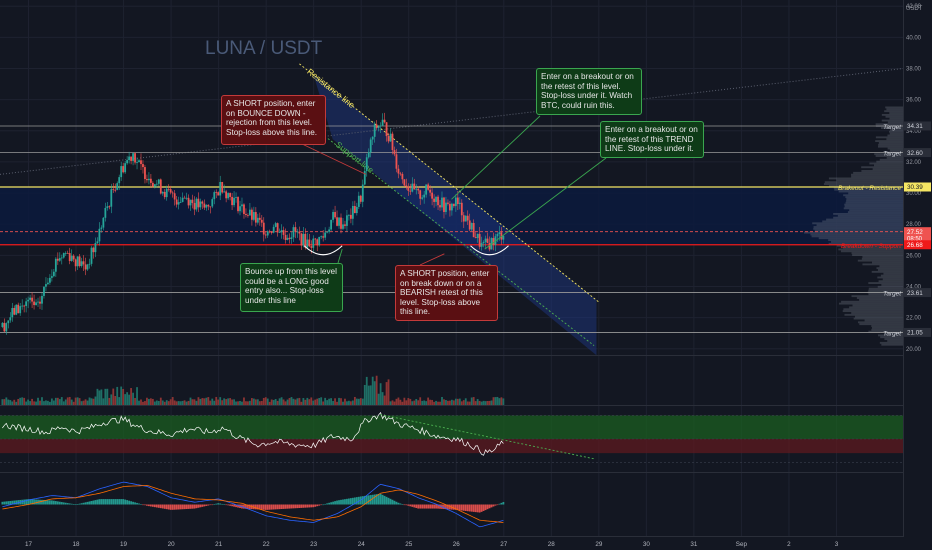 This screenshot has width=932, height=550. Describe the element at coordinates (29, 544) in the screenshot. I see `time-axis-label: 17` at that location.